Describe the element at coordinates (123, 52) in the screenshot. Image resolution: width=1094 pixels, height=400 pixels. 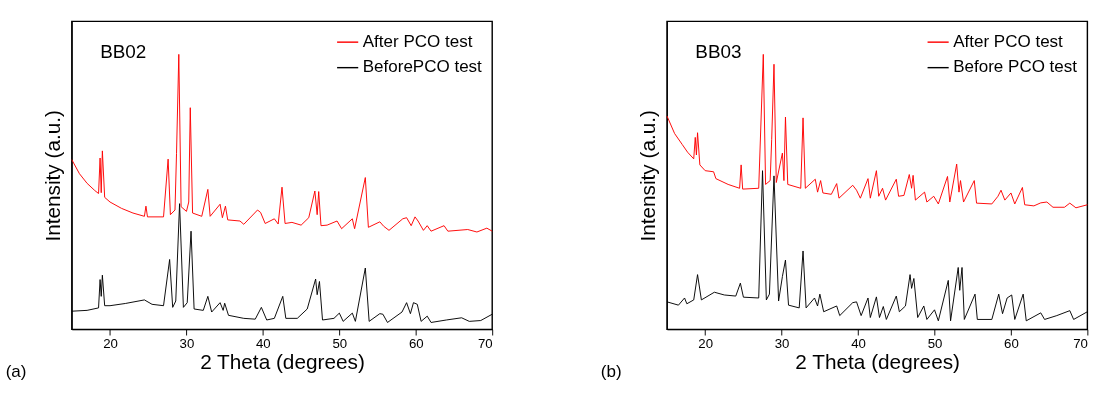
I see `annotation: BB02` at that location.